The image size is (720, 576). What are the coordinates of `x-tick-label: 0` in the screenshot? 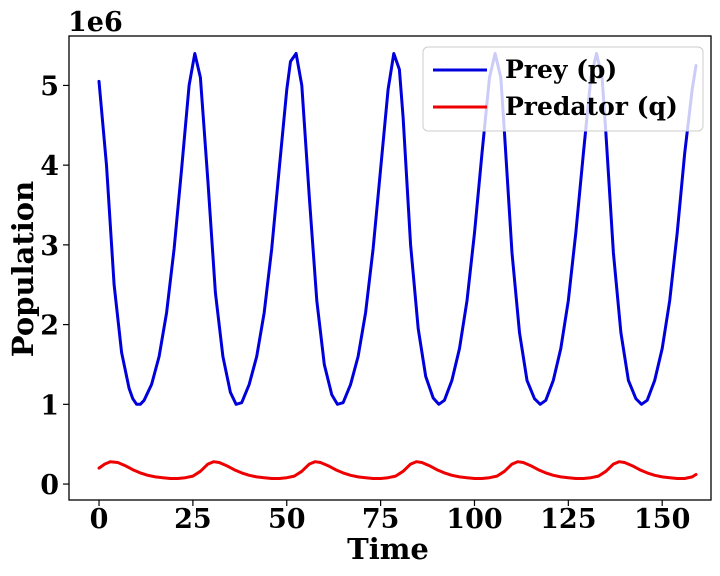 It's located at (99, 519).